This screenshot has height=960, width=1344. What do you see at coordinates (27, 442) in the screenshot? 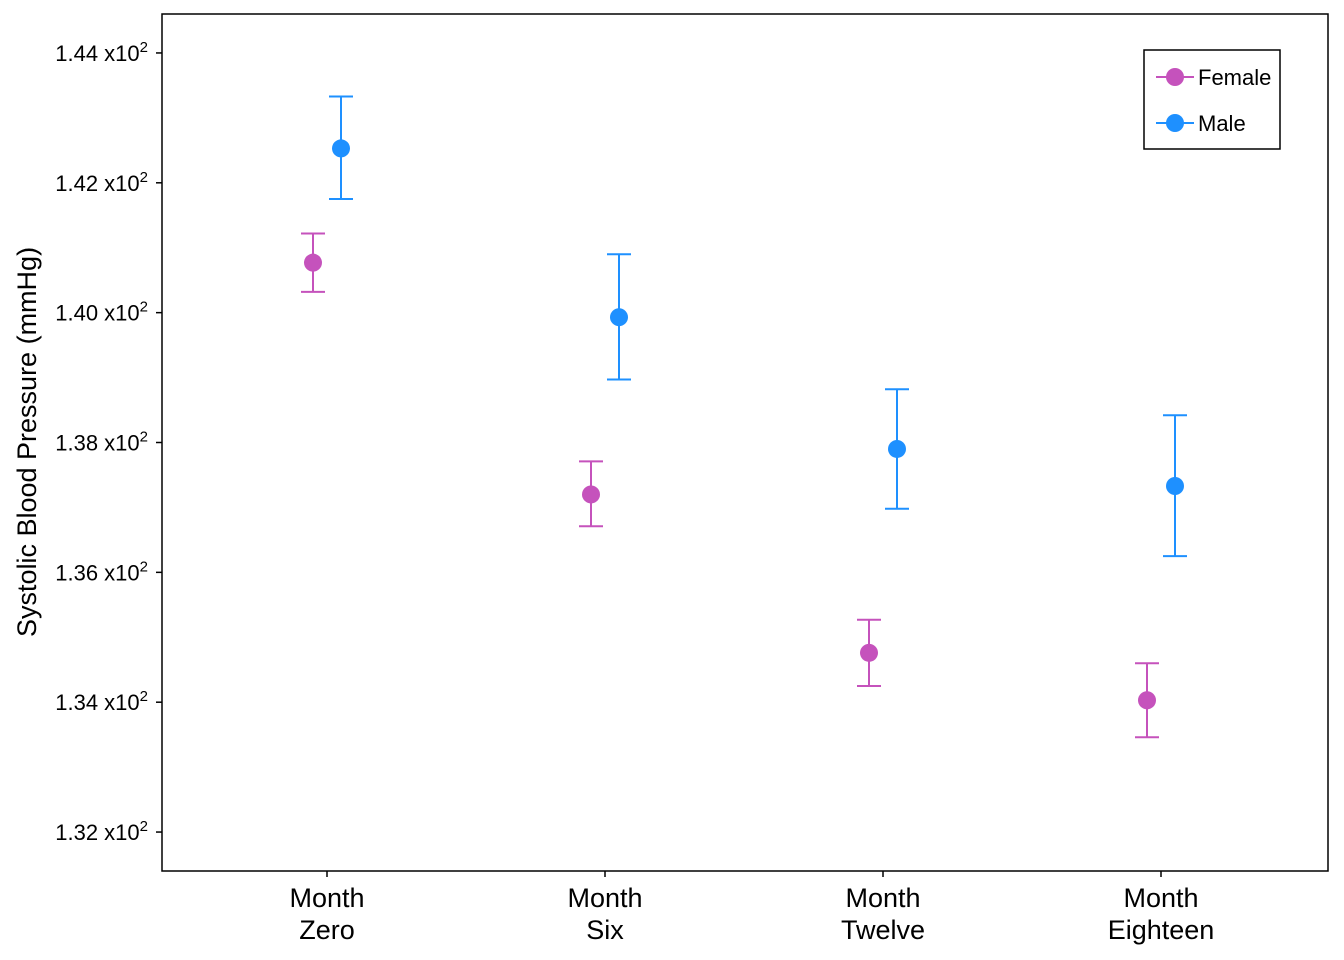
I see `y-axis-title: Systolic Blood Pressure (mmHg)` at bounding box center [27, 442].